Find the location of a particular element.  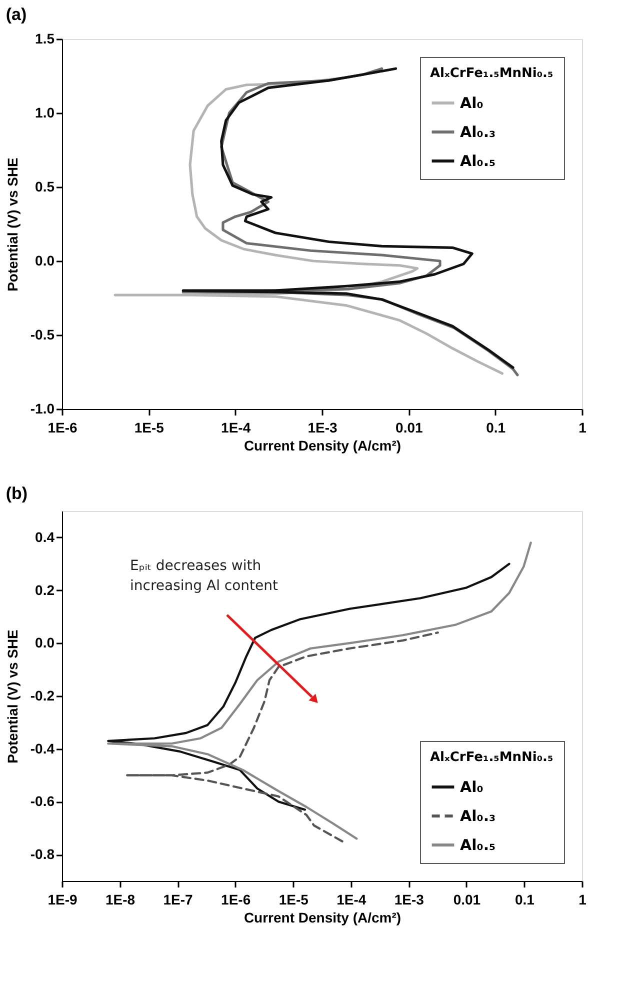

y-tick-label: 1.0 is located at coordinates (45, 112).